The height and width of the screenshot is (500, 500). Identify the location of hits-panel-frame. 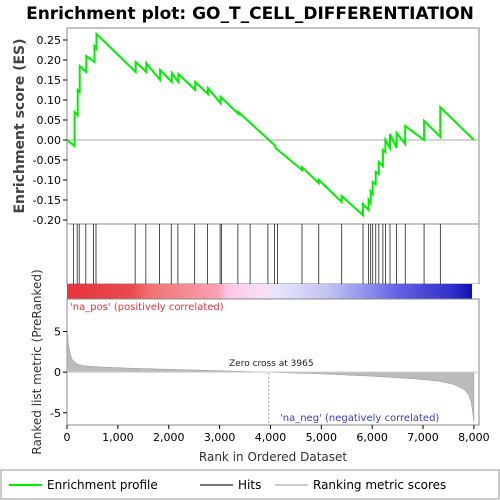
(273, 254).